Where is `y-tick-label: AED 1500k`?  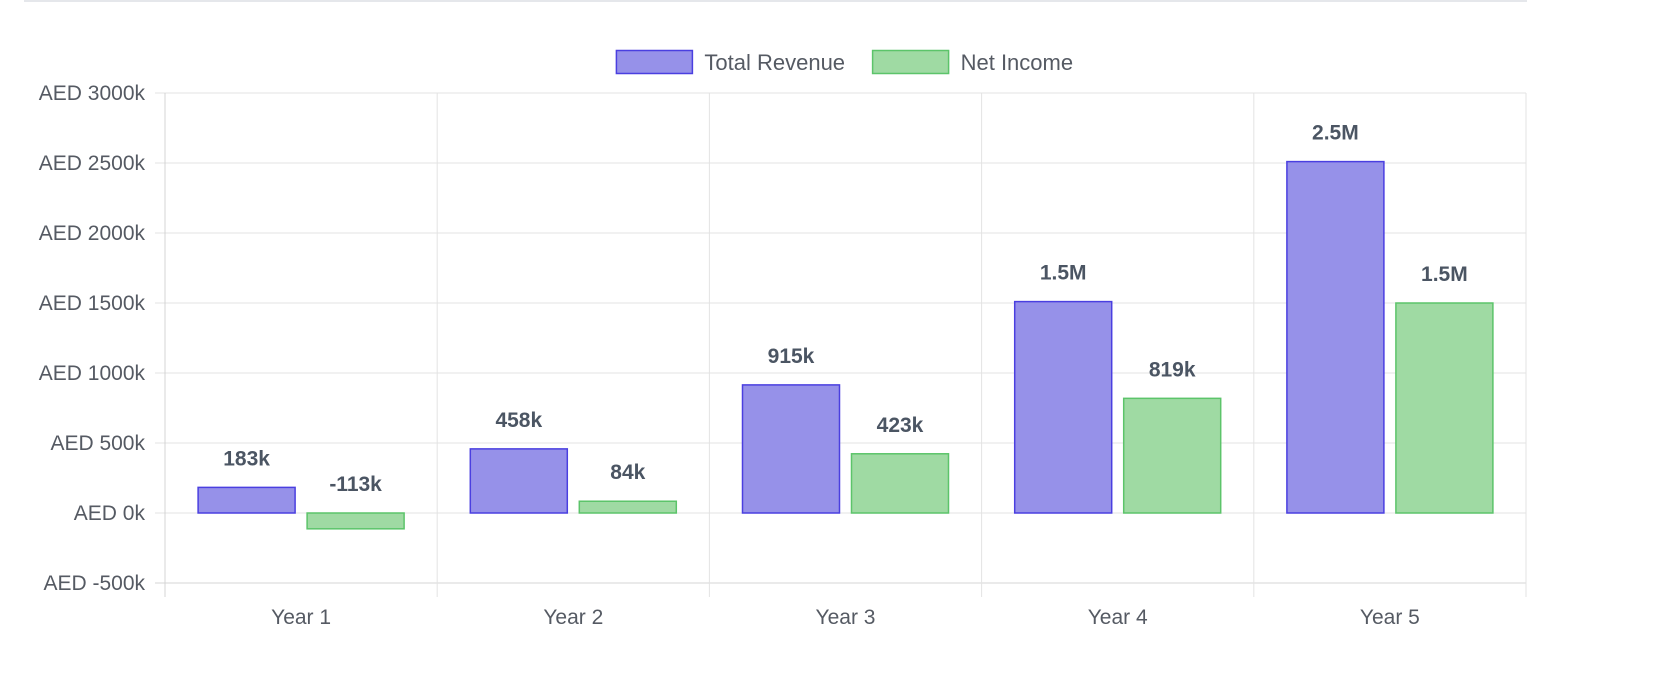 y-tick-label: AED 1500k is located at coordinates (92, 303).